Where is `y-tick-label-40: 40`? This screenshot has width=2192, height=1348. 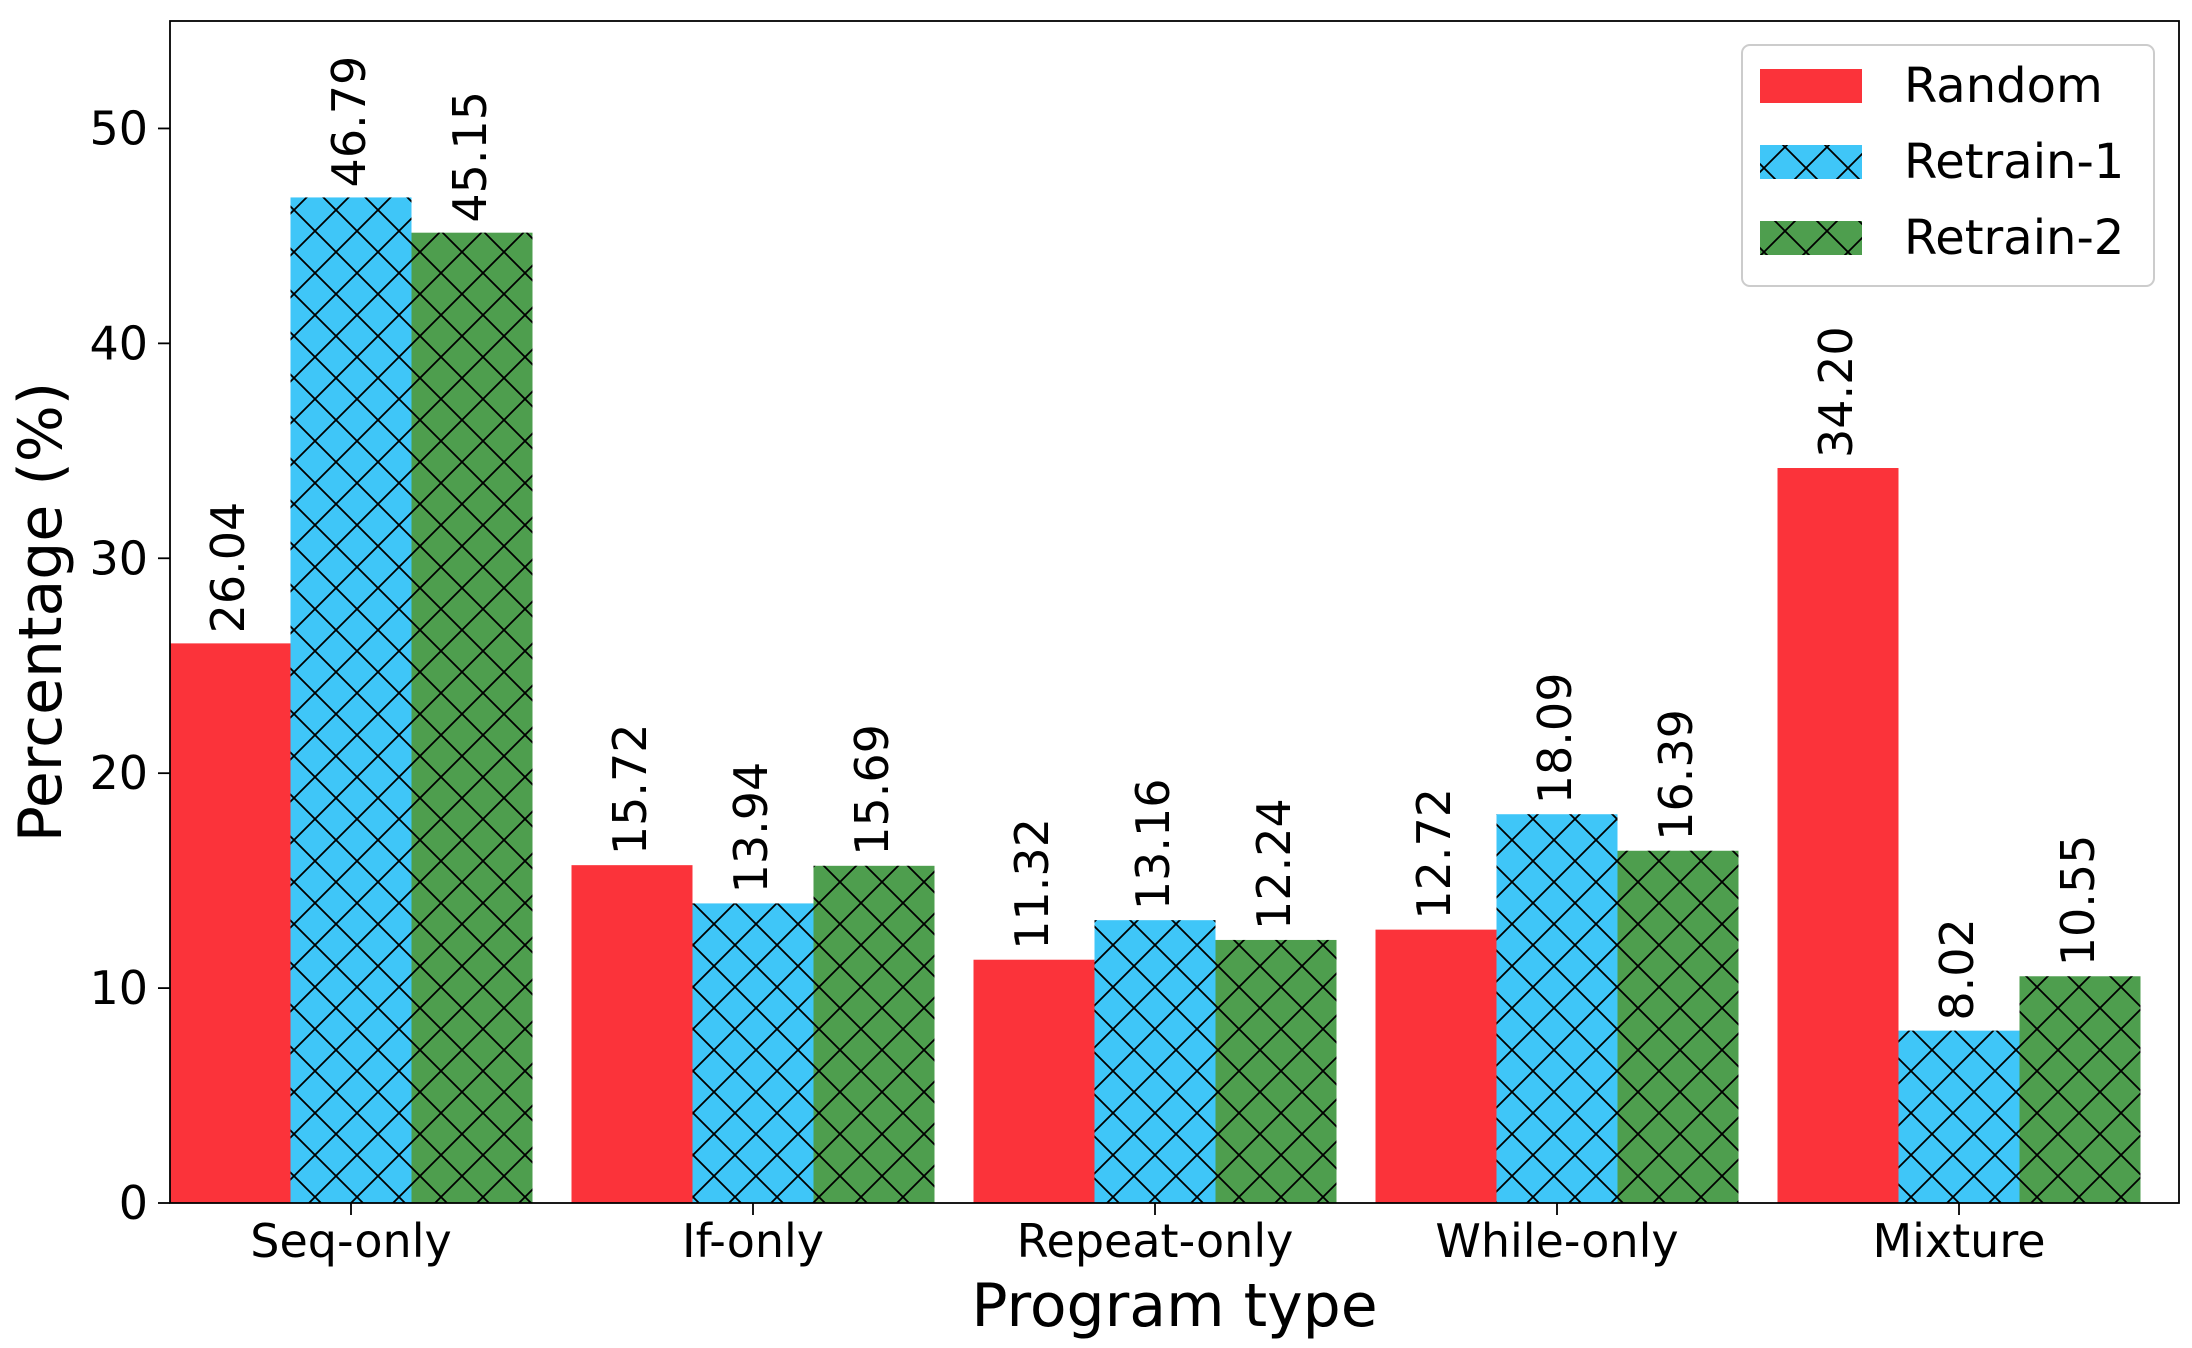 y-tick-label-40: 40 is located at coordinates (118, 343).